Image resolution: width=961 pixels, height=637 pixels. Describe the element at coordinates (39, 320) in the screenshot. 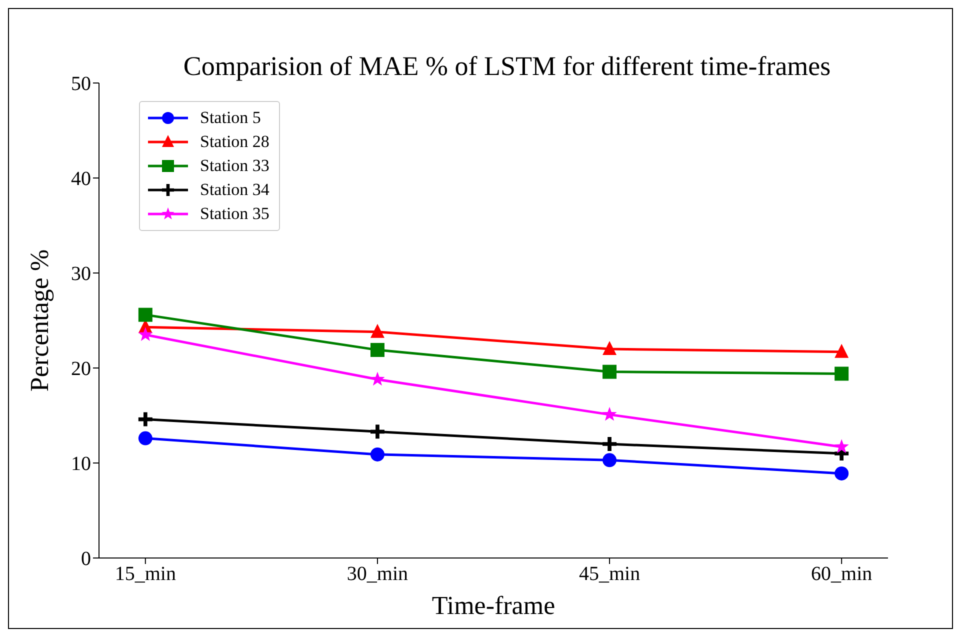

I see `y-axis-title: Percentage %` at that location.